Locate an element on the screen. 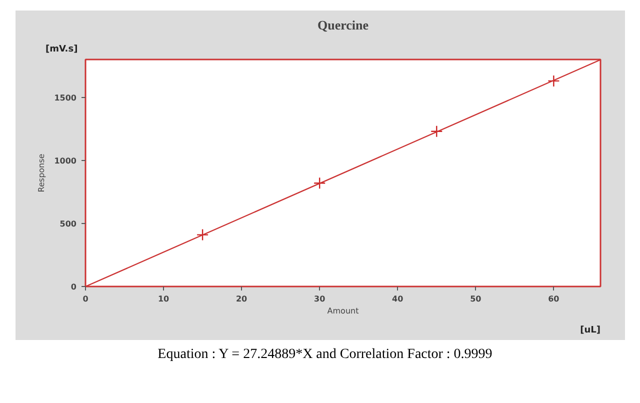 The width and height of the screenshot is (640, 403). x-tick-label: 20 is located at coordinates (242, 299).